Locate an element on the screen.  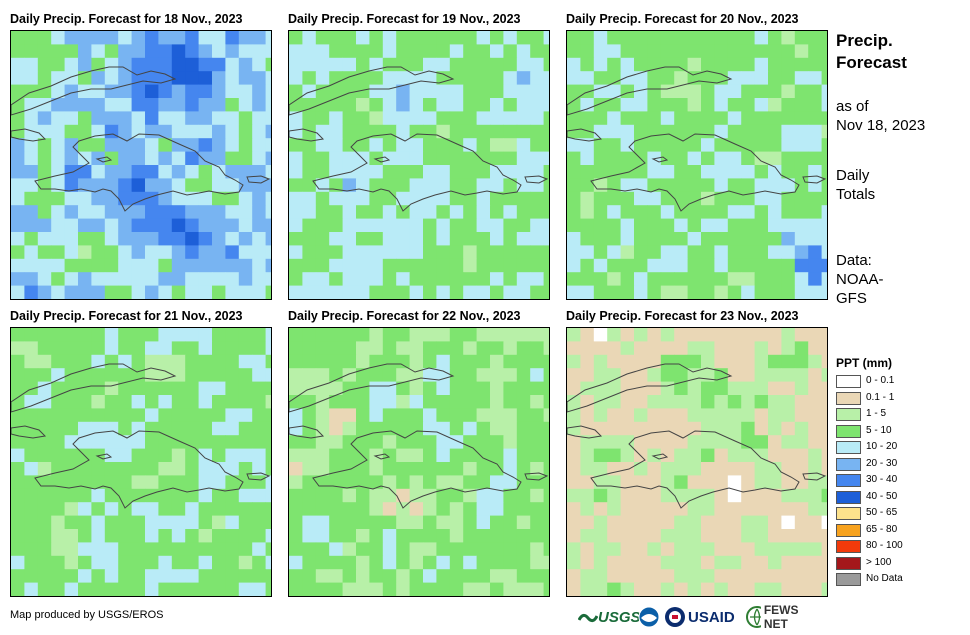
map-panel-20-nov is located at coordinates (697, 165).